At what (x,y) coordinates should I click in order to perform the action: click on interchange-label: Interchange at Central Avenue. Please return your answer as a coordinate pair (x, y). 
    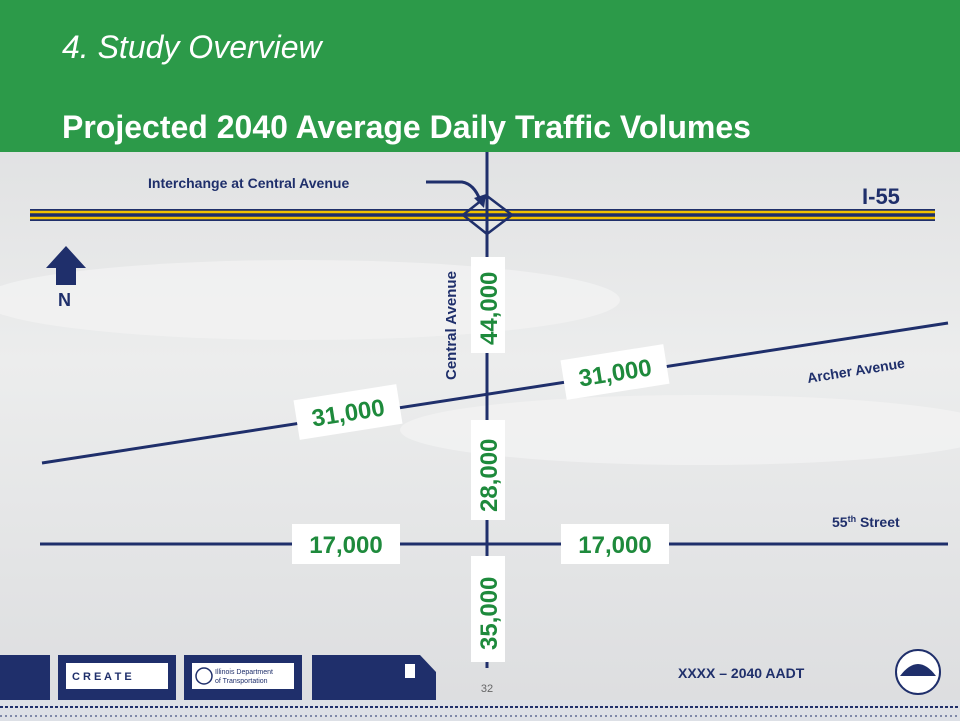
    Looking at the image, I should click on (248, 183).